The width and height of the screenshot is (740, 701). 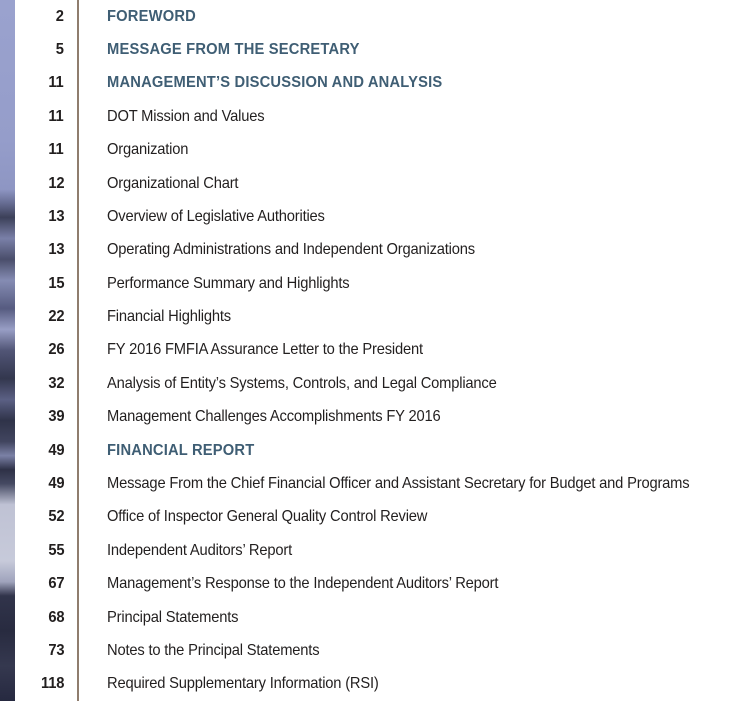 What do you see at coordinates (409, 184) in the screenshot?
I see `toc-entry: Organizational Chart` at bounding box center [409, 184].